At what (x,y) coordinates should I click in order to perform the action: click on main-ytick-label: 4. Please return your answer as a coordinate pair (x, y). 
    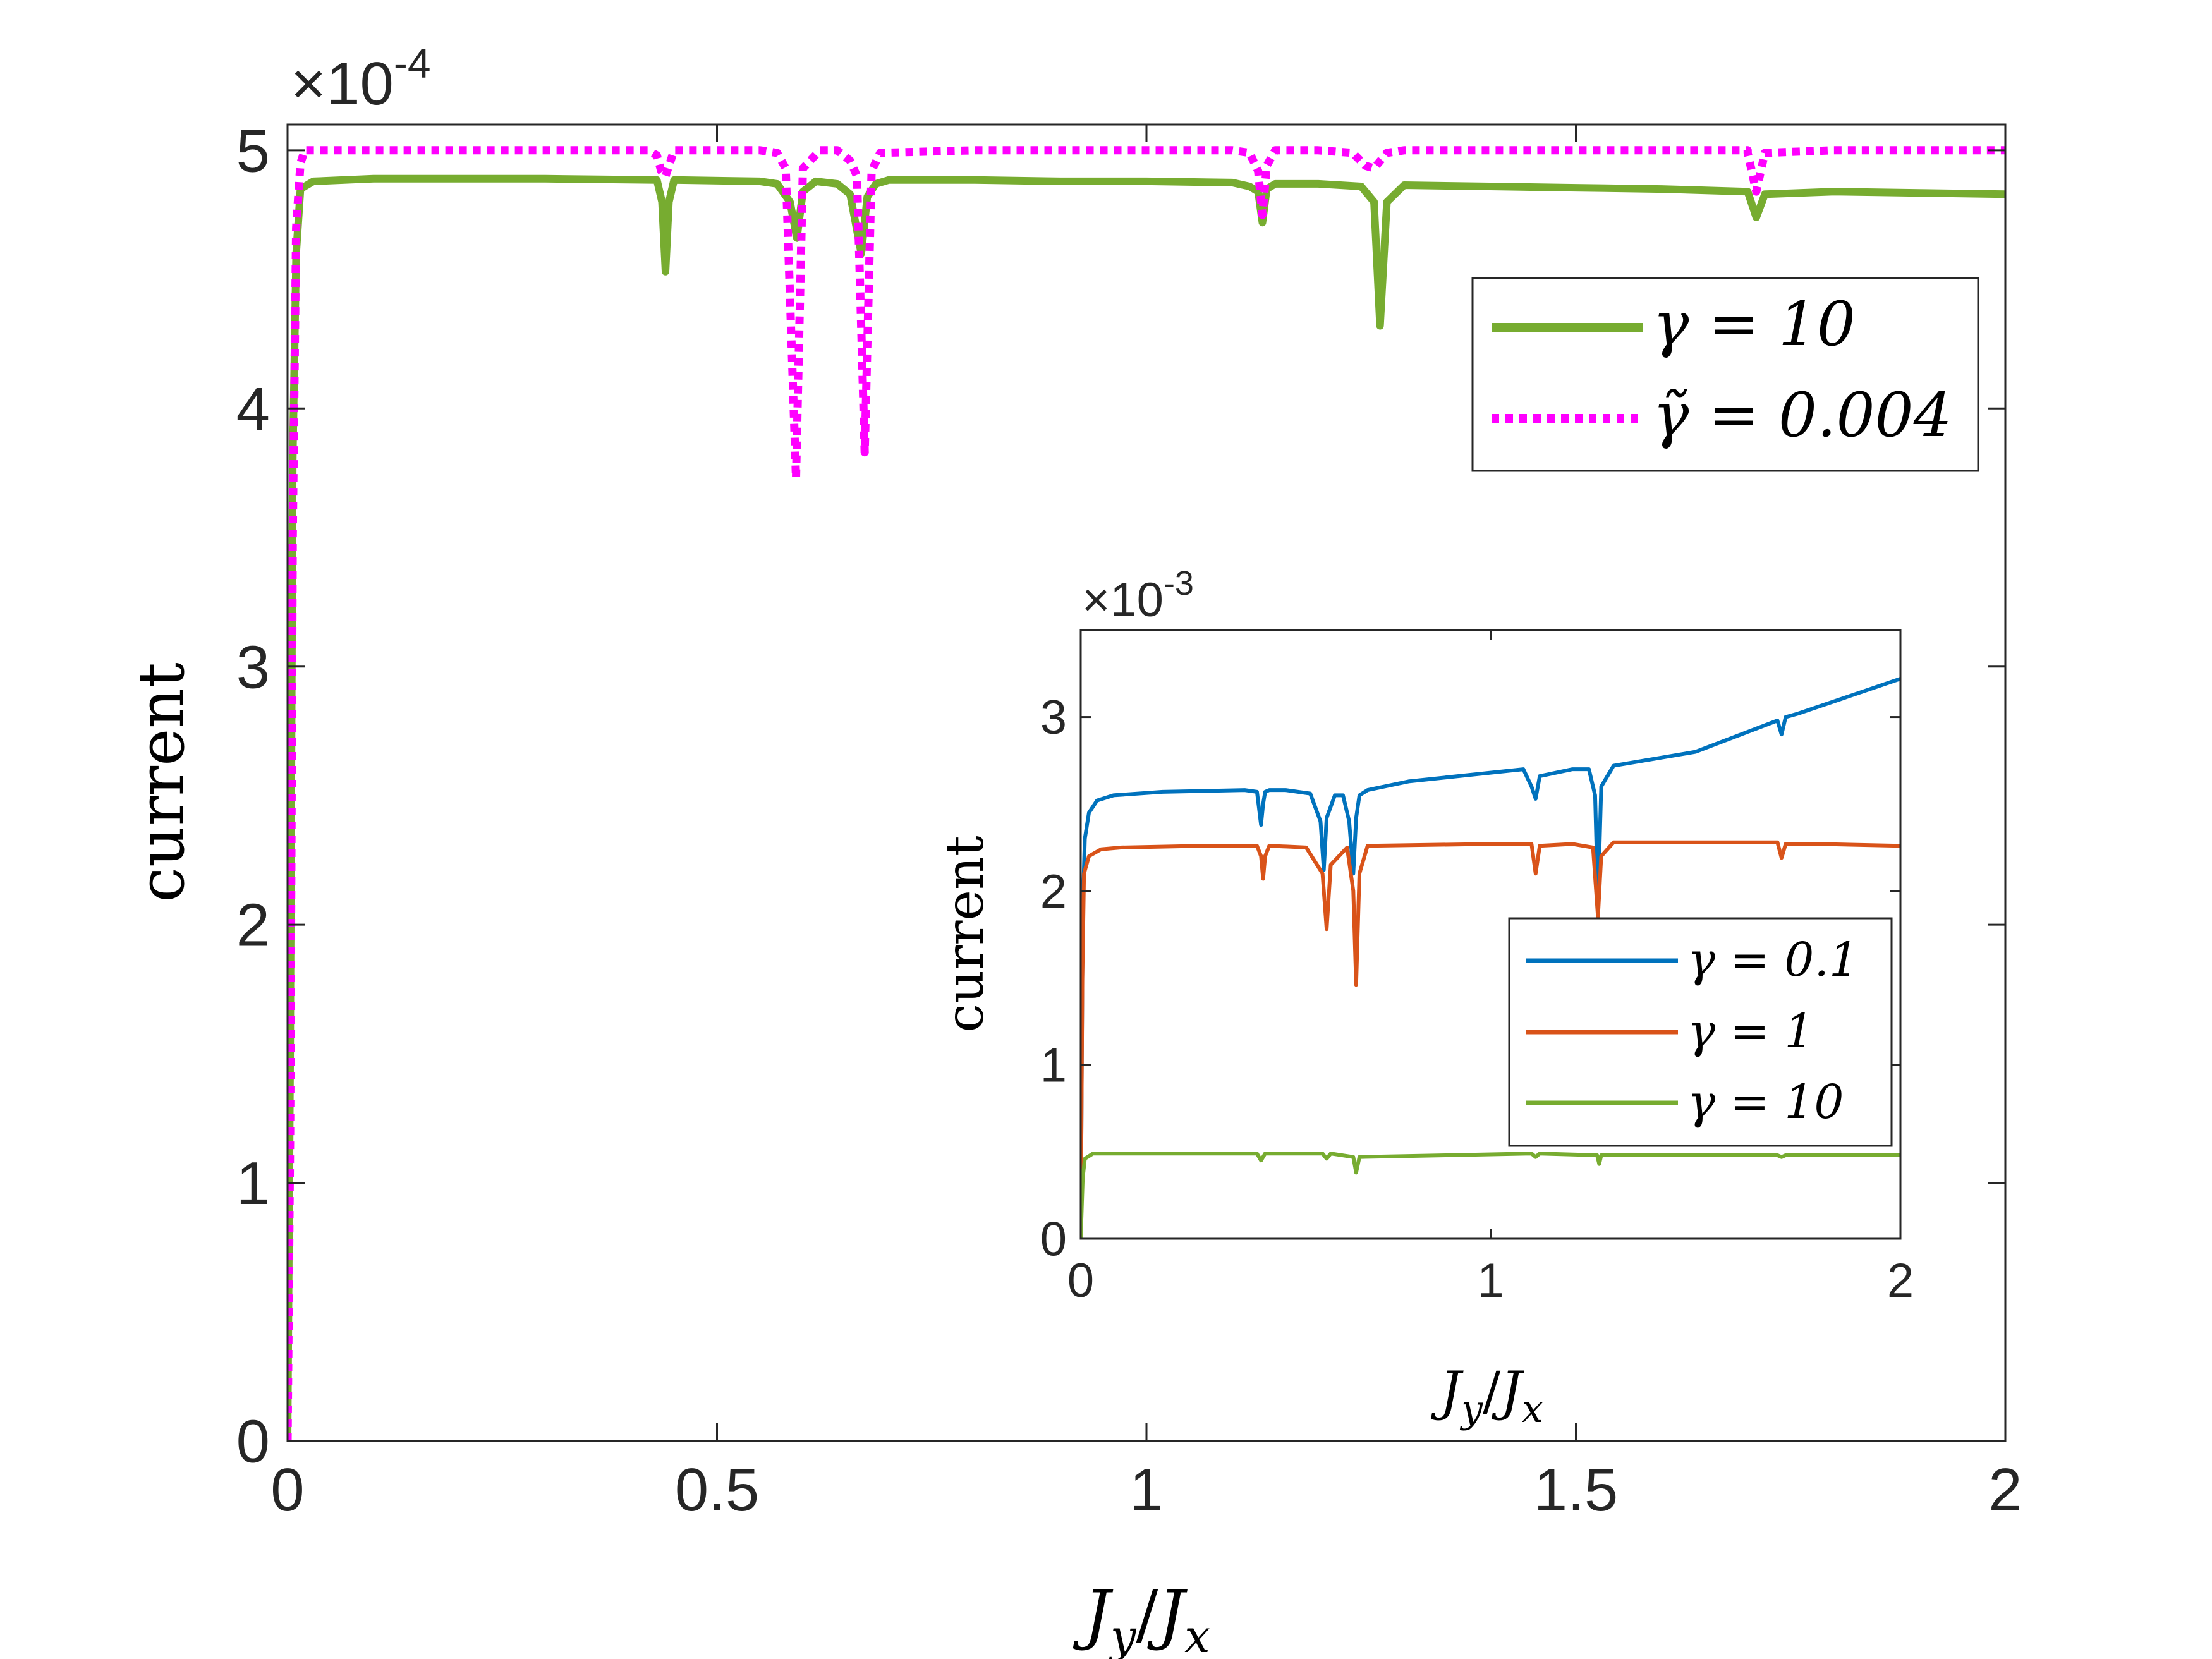
    Looking at the image, I should click on (253, 409).